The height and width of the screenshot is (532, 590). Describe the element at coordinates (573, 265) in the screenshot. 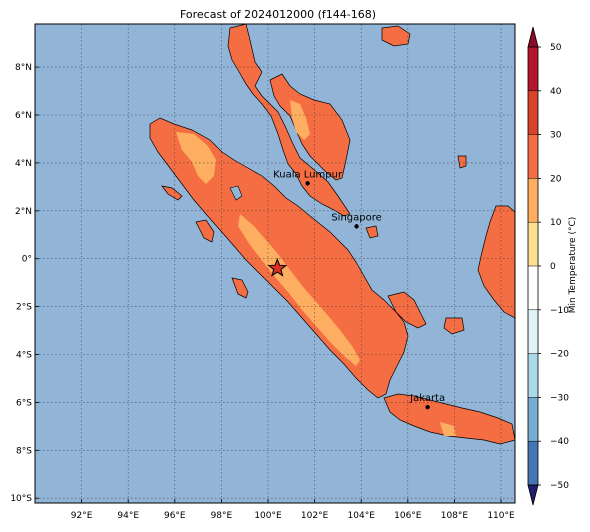

I see `colorbar-label: Min Temperature (°C)` at that location.